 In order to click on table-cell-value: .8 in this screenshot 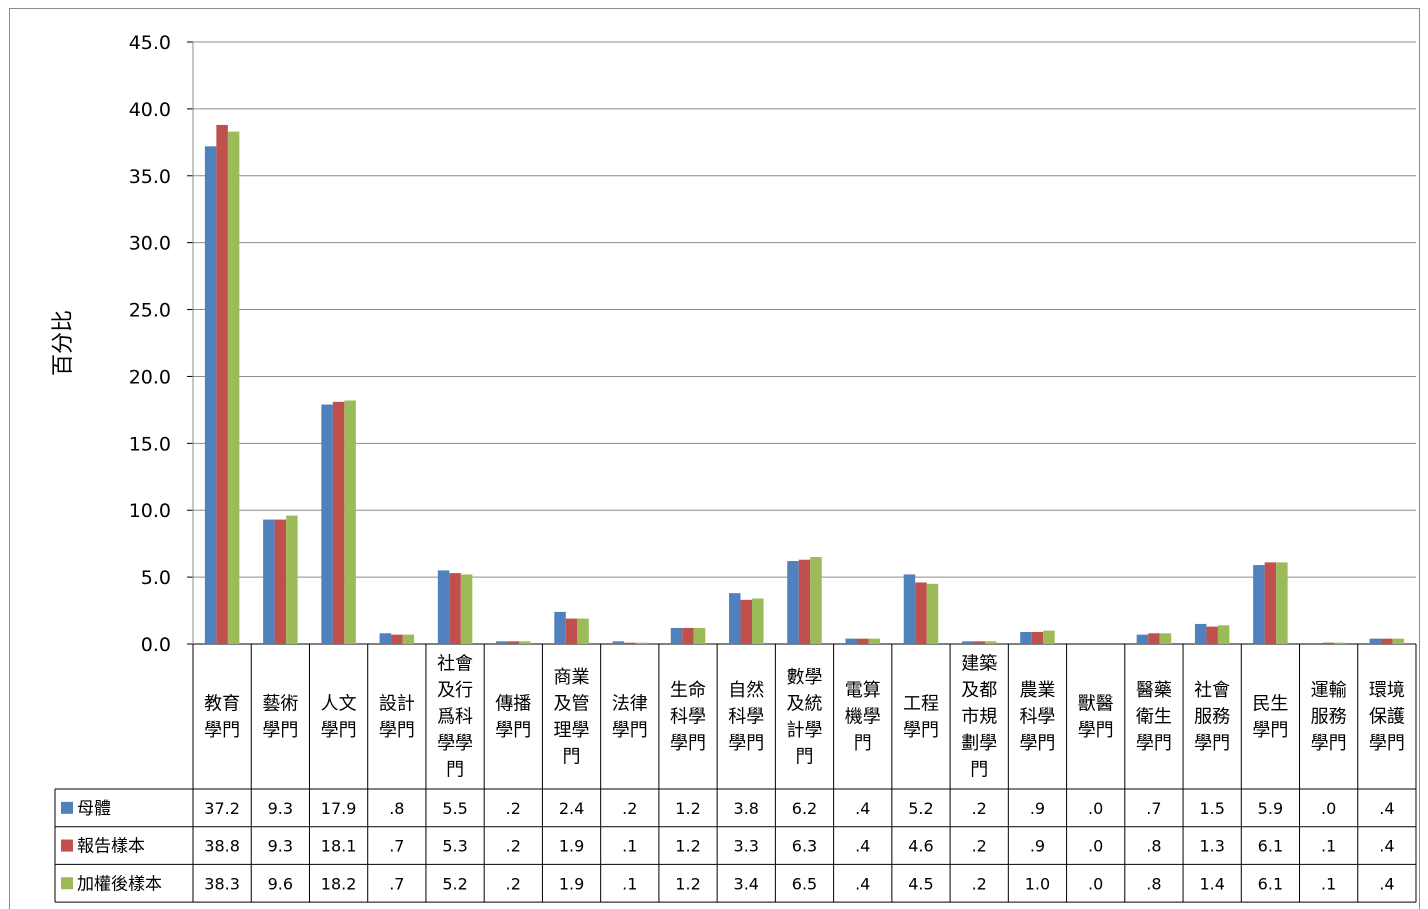, I will do `click(1153, 883)`.